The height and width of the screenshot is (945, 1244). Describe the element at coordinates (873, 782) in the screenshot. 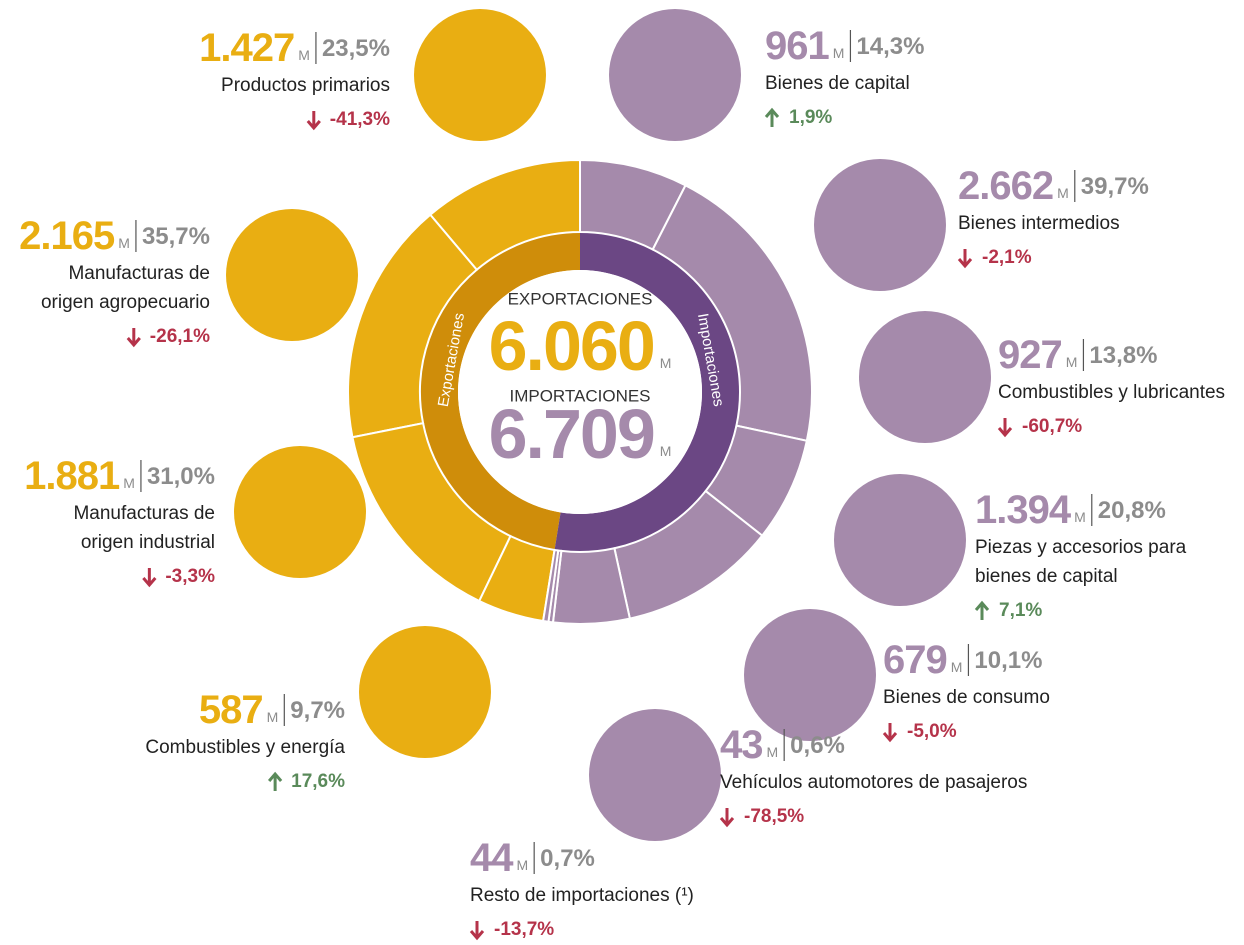

I see `item-name: Vehículos automotores de pasajeros` at that location.